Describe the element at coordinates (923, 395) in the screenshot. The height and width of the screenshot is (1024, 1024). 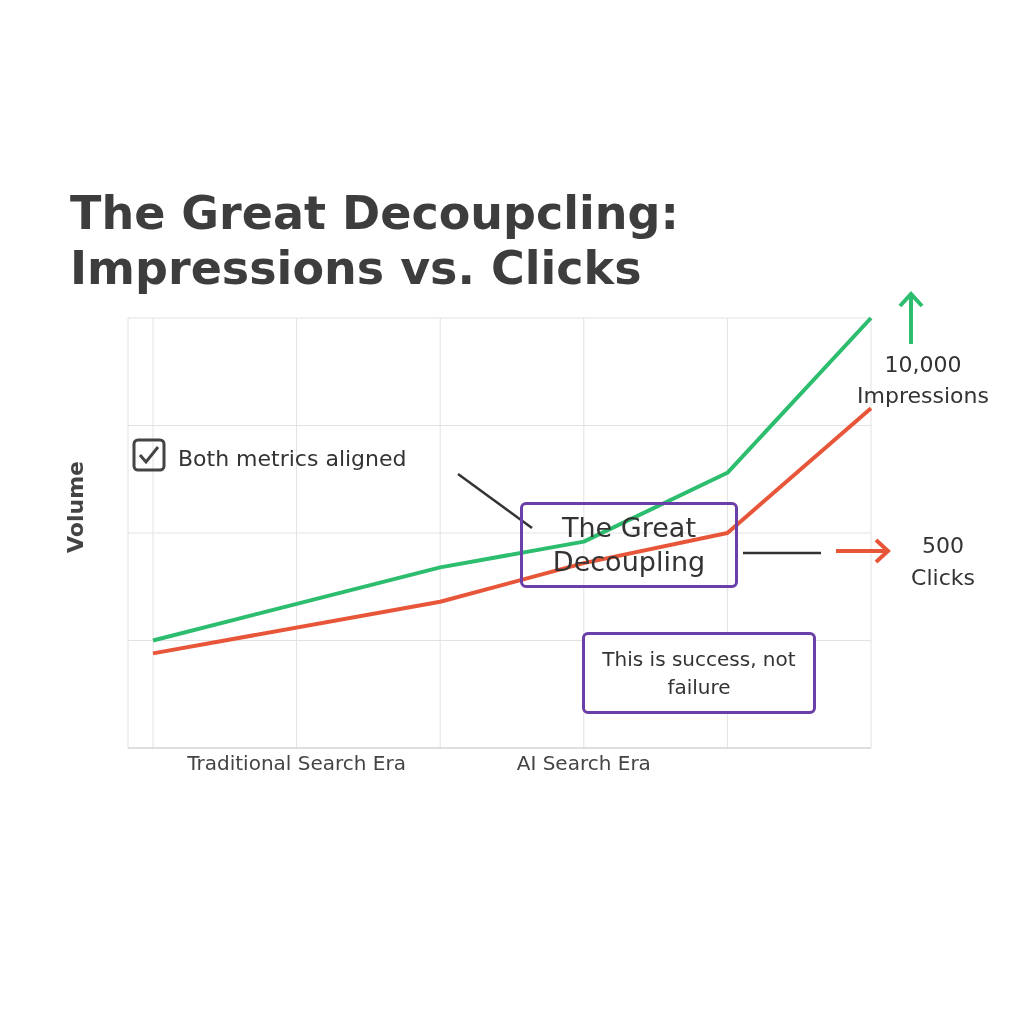
I see `series-label: Impressions` at that location.